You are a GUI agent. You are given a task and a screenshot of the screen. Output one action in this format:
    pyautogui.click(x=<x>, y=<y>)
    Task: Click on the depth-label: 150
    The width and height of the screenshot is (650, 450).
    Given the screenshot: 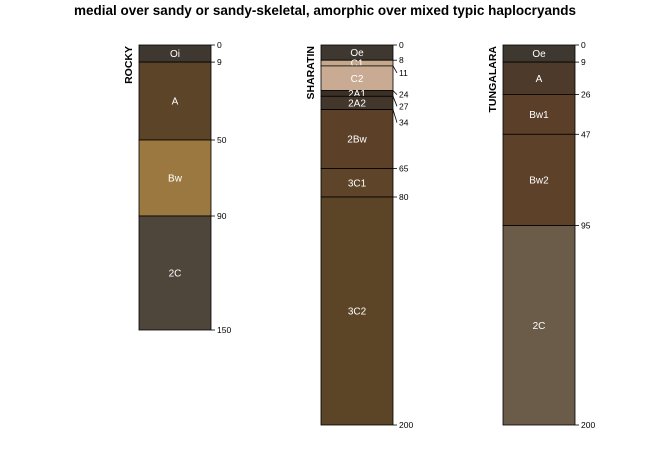 What is the action you would take?
    pyautogui.click(x=224, y=330)
    